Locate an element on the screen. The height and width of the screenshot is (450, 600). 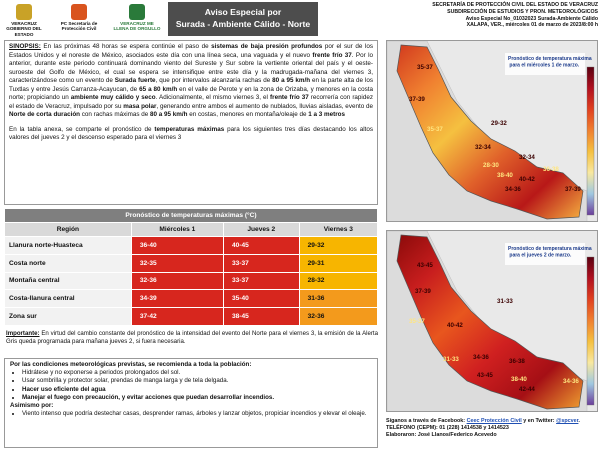
column-header: Jueves 2 is located at coordinates (261, 229).